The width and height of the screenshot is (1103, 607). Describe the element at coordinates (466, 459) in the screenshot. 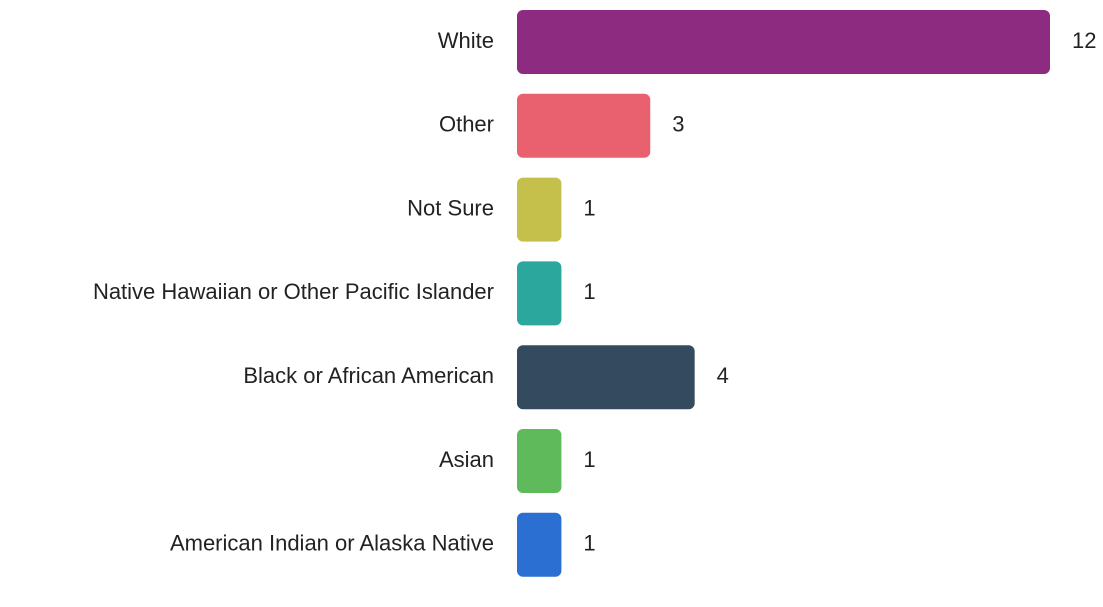

I see `category-label: Asian` at that location.